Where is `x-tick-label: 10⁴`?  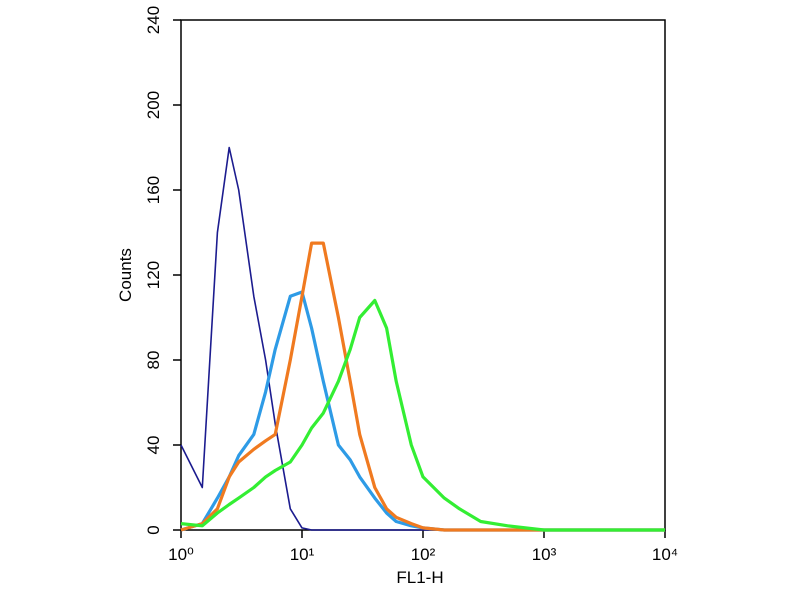 x-tick-label: 10⁴ is located at coordinates (665, 554).